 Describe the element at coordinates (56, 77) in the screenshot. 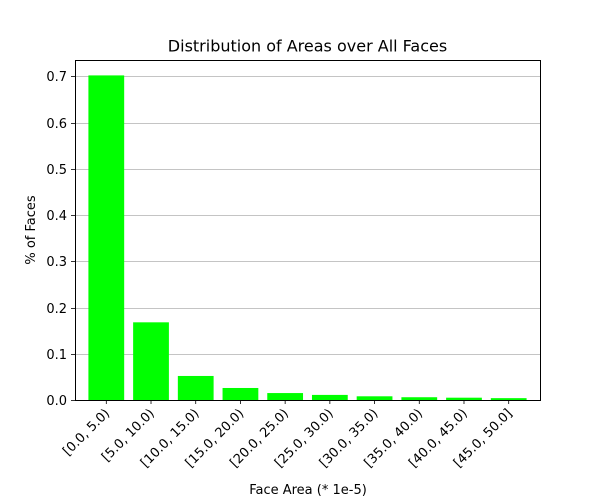

I see `y-tick-label: 0.7` at that location.